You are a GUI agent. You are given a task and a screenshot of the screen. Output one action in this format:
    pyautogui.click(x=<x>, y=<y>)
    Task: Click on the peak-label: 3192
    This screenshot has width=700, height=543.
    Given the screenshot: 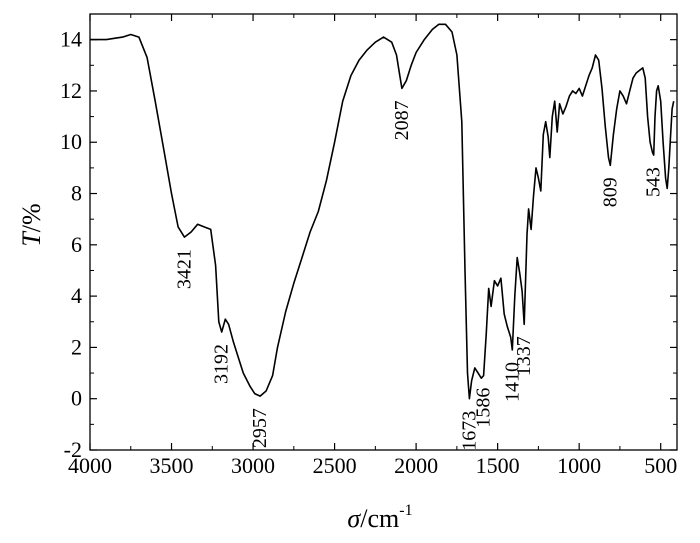 What is the action you would take?
    pyautogui.click(x=222, y=364)
    